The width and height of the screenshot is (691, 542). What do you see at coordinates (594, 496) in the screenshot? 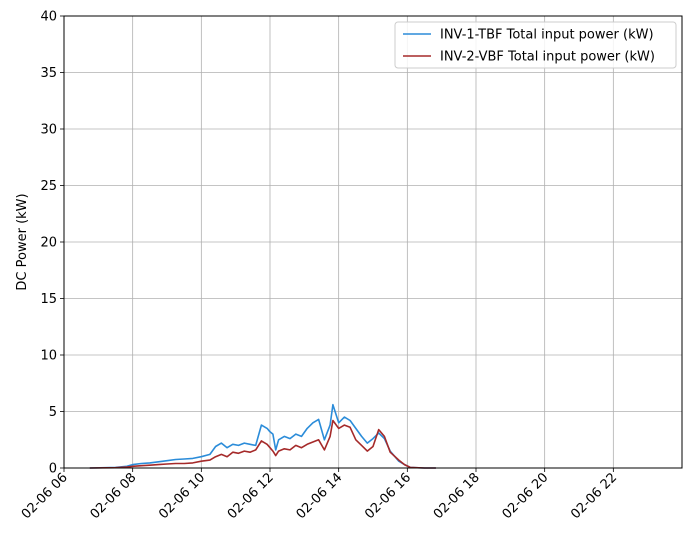
I see `x-tick-label: 02-06 22` at bounding box center [594, 496].